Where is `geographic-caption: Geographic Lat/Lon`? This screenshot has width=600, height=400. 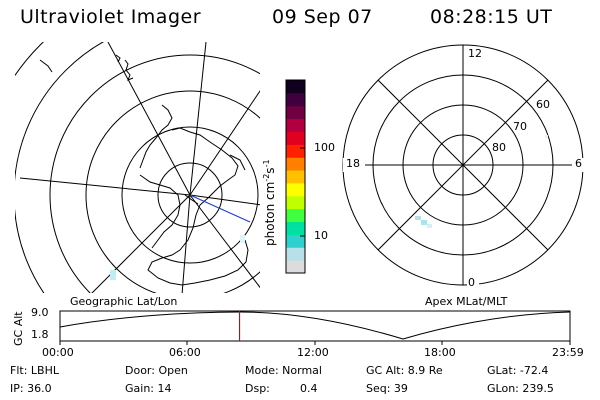
geographic-caption: Geographic Lat/Lon is located at coordinates (124, 301).